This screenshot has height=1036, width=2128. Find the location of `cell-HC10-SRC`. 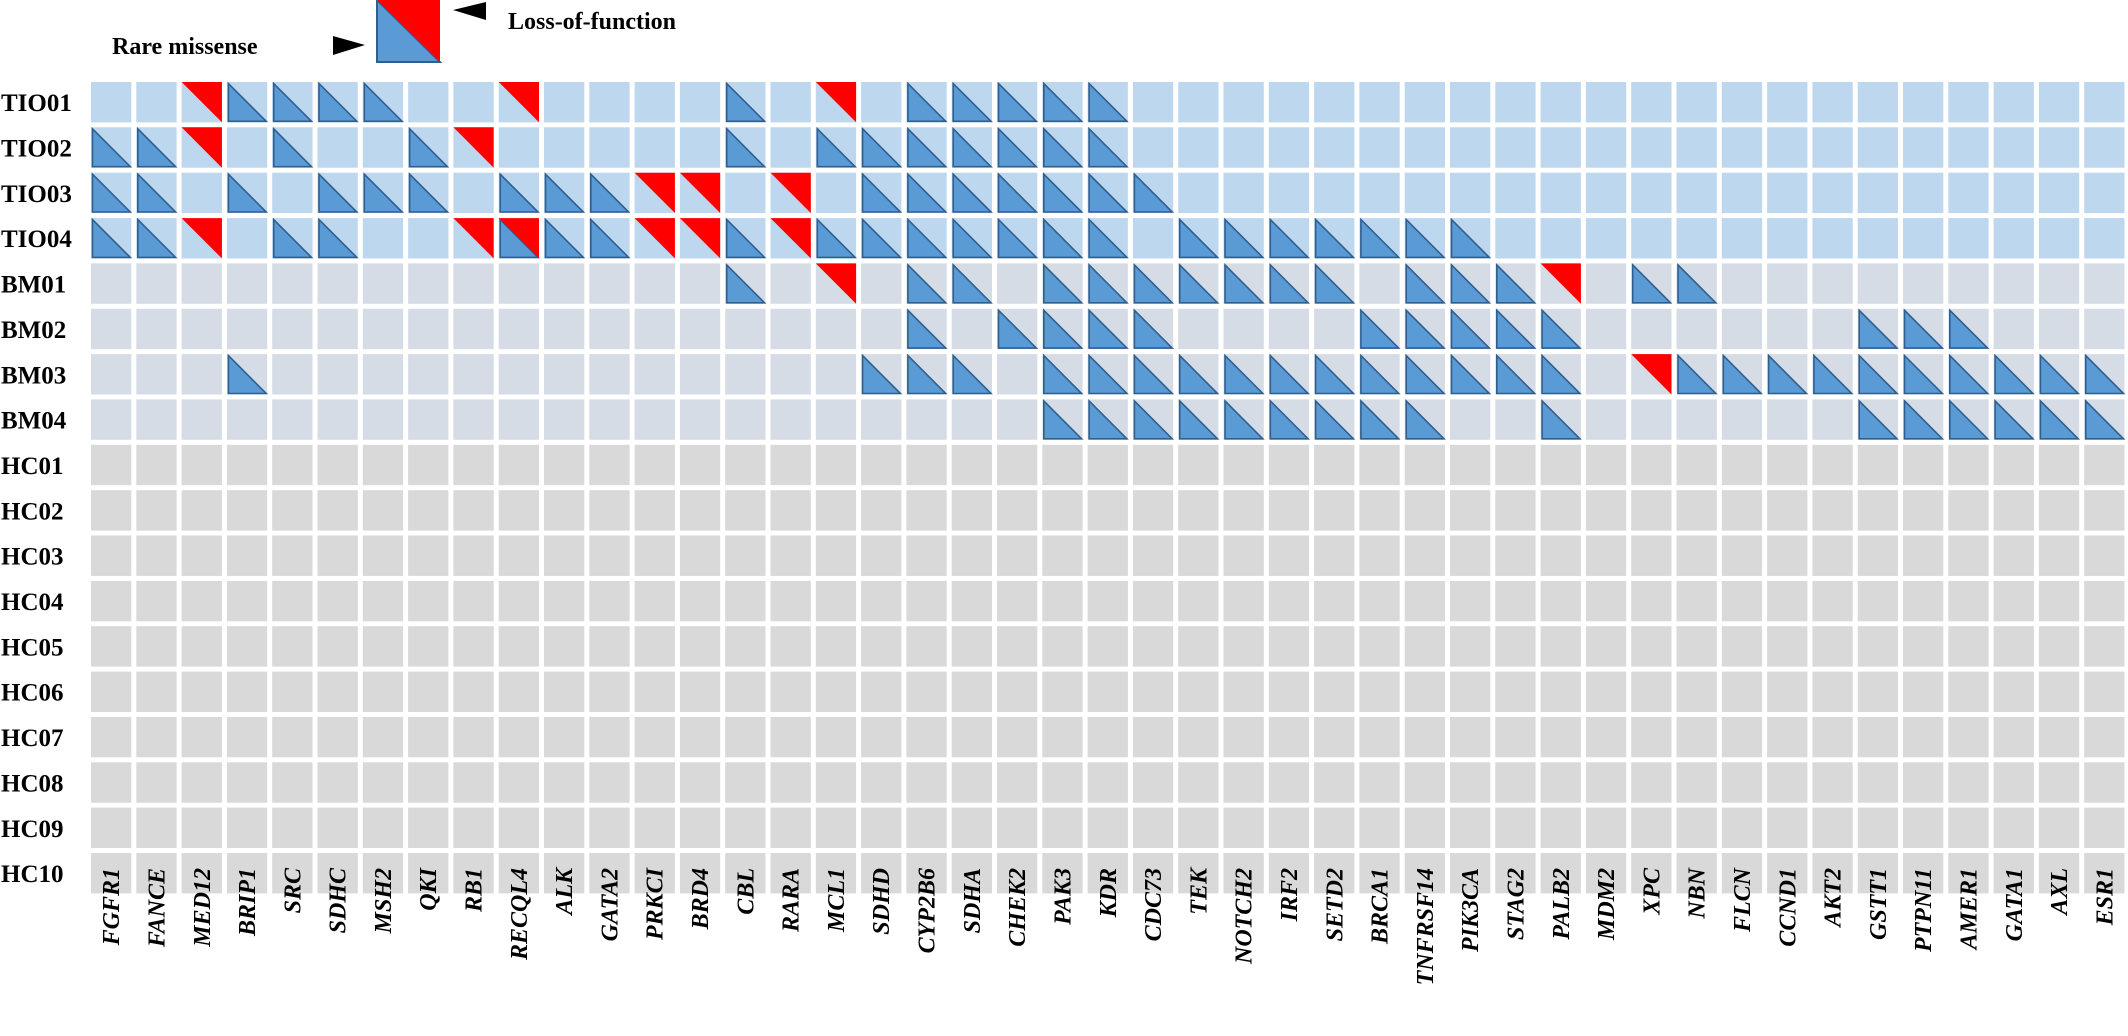

cell-HC10-SRC is located at coordinates (292, 873).